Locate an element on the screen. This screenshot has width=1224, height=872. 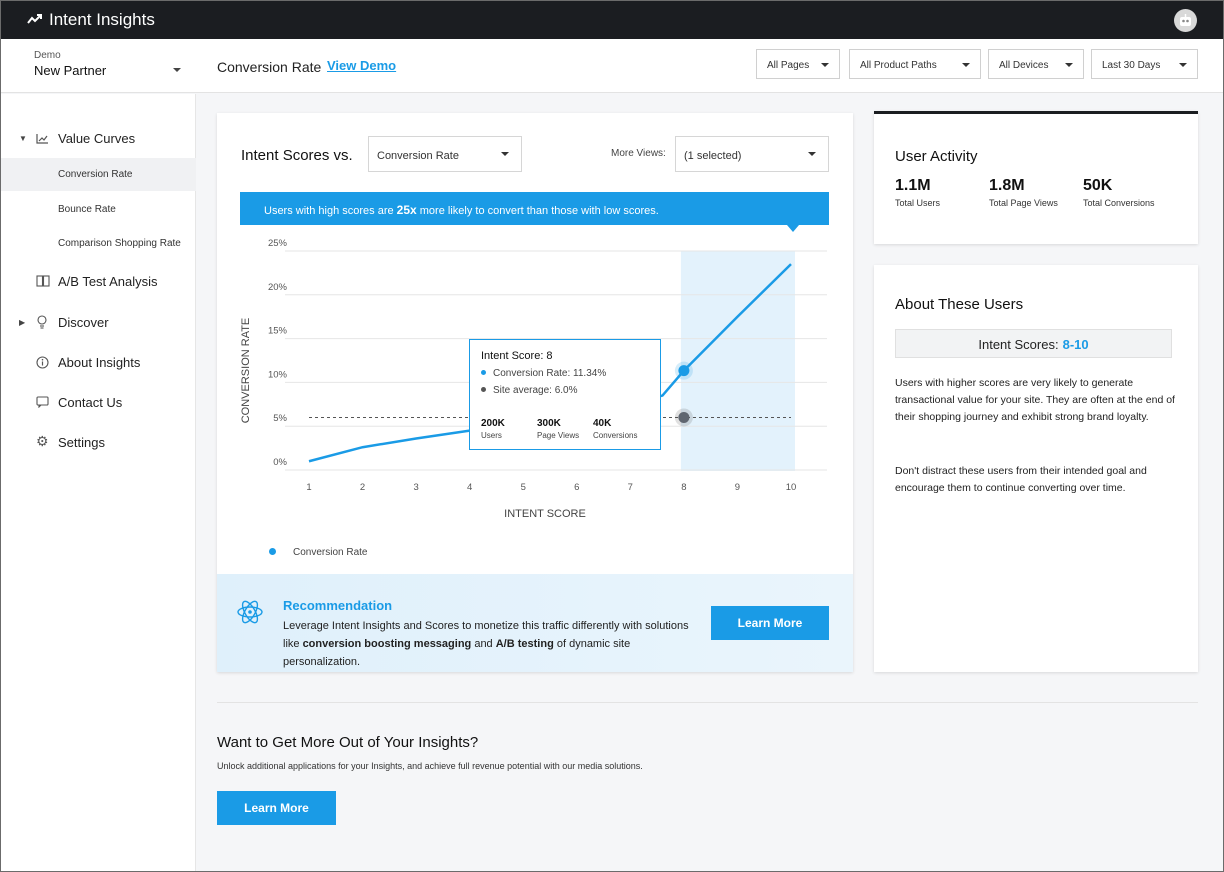
view-demo-link: View Demo is located at coordinates (362, 65).